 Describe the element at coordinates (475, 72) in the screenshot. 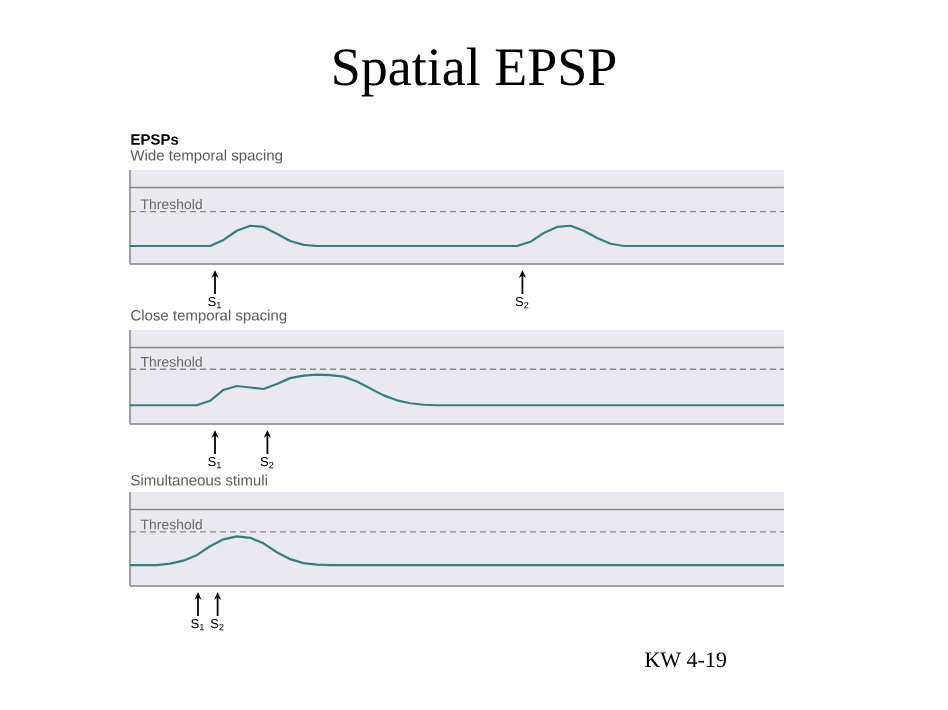

I see `chart-title: Spatial EPSP` at that location.